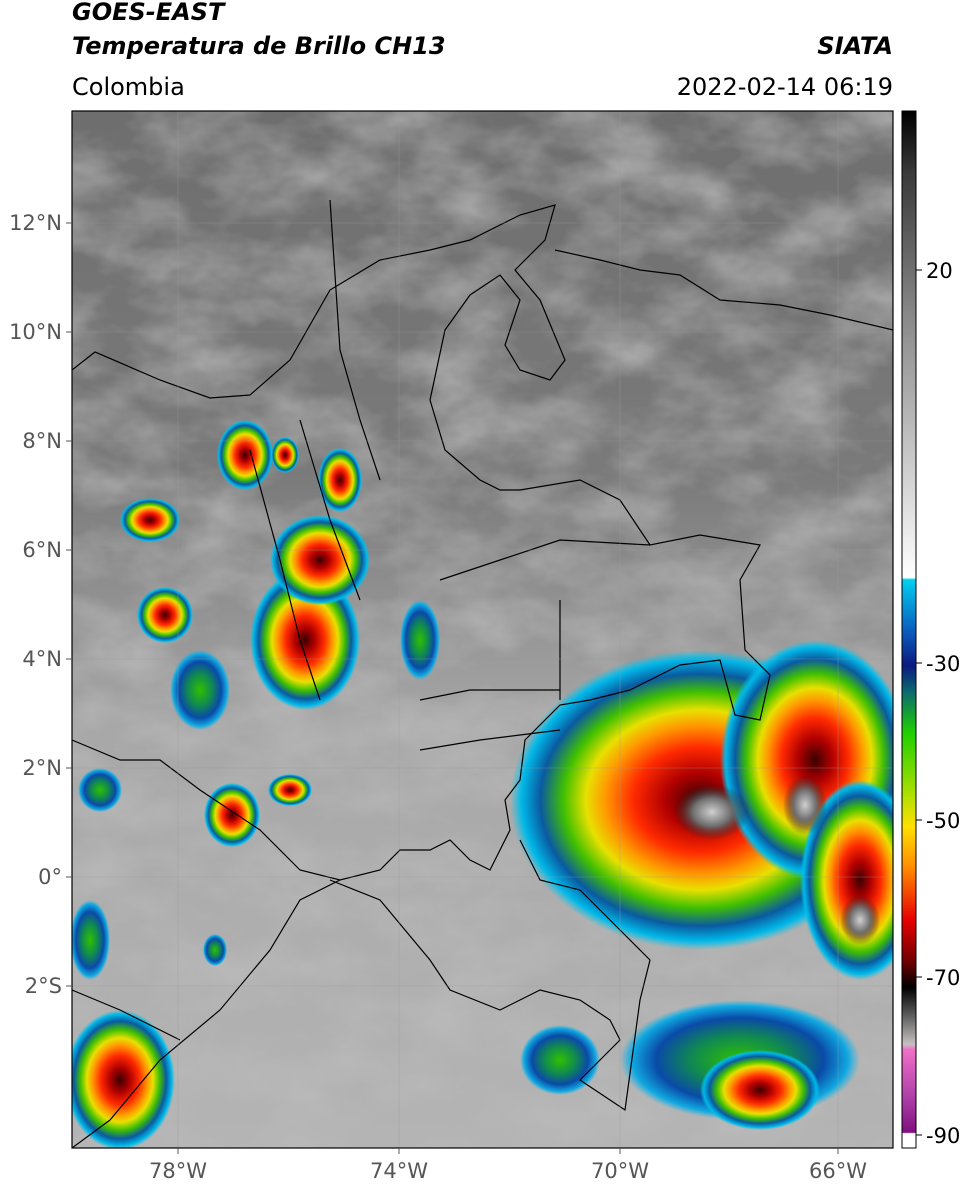 Image resolution: width=966 pixels, height=1190 pixels. Describe the element at coordinates (838, 1171) in the screenshot. I see `lon-tick-label: 66°W` at that location.